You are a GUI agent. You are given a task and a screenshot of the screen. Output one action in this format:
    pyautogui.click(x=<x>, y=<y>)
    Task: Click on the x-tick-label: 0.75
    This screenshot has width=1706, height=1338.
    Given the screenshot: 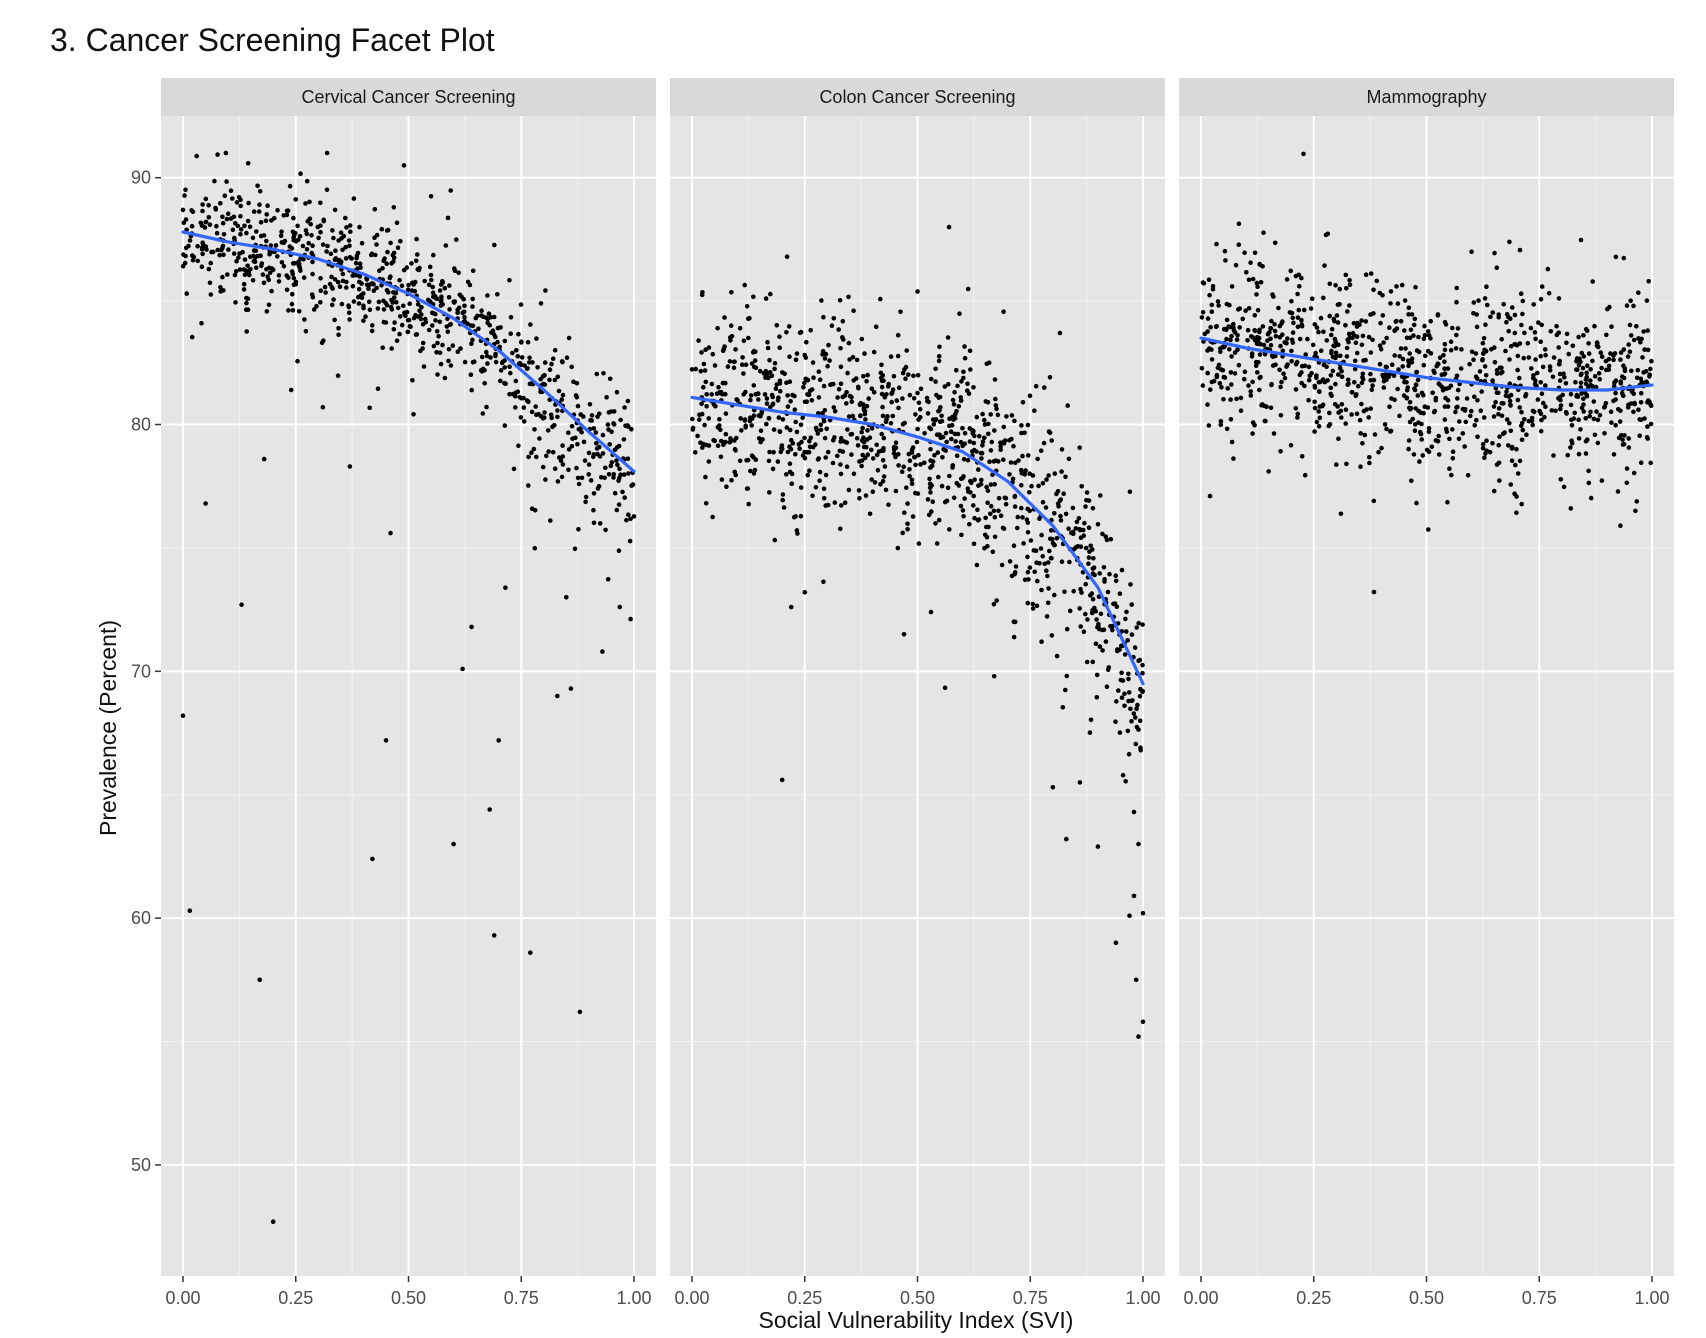 What is the action you would take?
    pyautogui.click(x=521, y=1298)
    